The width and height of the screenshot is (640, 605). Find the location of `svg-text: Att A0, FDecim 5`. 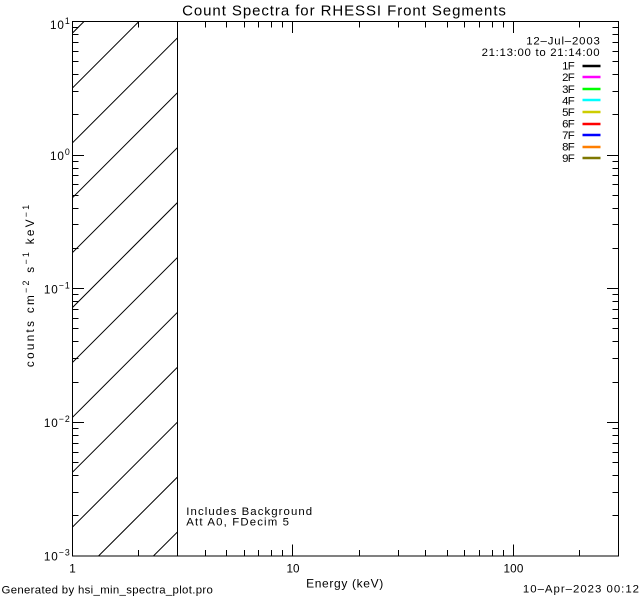

svg-text: Att A0, FDecim 5 is located at coordinates (238, 523).